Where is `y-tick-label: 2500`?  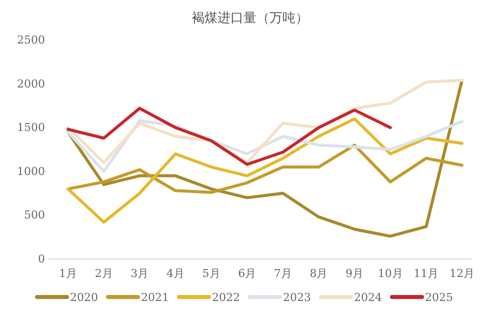 y-tick-label: 2500 is located at coordinates (31, 40).